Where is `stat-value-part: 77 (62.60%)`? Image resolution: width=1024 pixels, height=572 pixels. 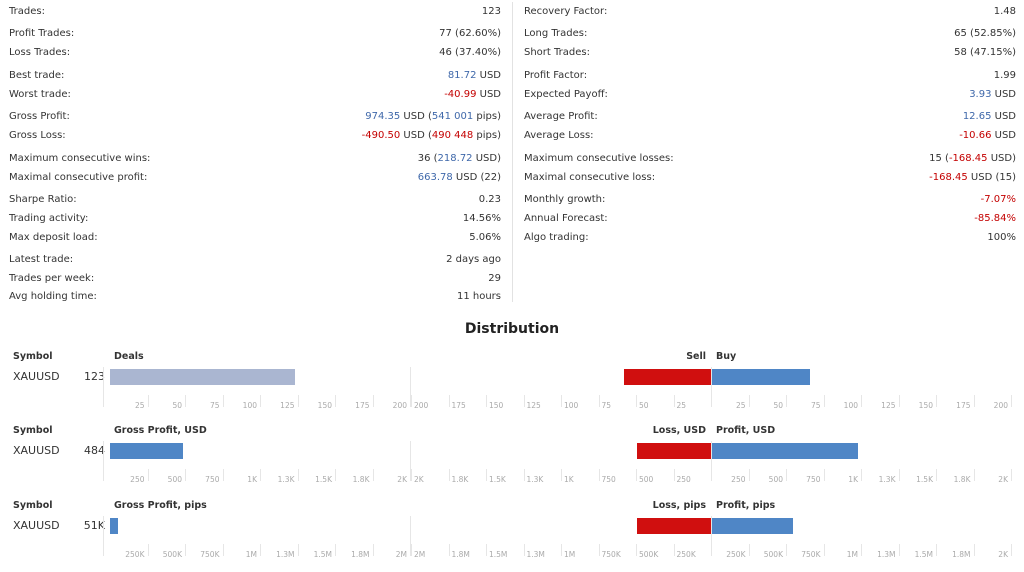 stat-value-part: 77 (62.60%) is located at coordinates (470, 33).